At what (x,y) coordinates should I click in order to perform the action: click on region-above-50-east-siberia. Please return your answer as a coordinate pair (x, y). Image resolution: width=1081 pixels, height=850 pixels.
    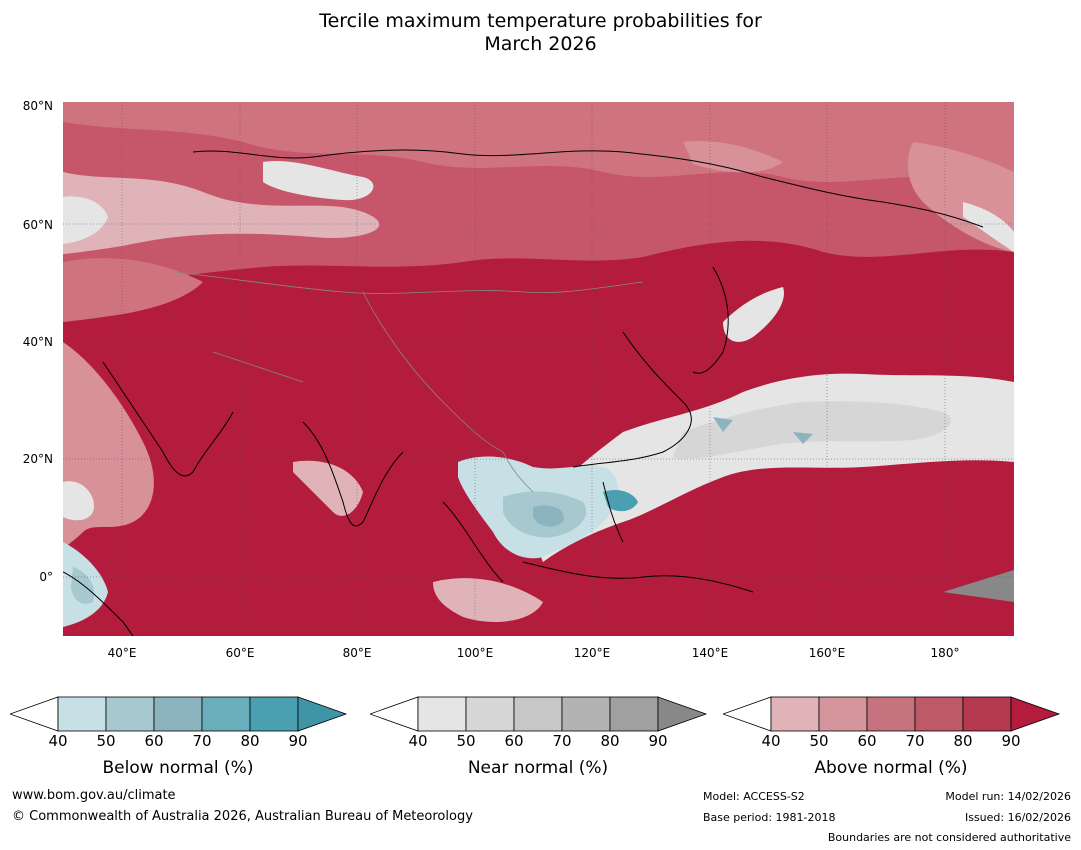
    Looking at the image, I should click on (733, 157).